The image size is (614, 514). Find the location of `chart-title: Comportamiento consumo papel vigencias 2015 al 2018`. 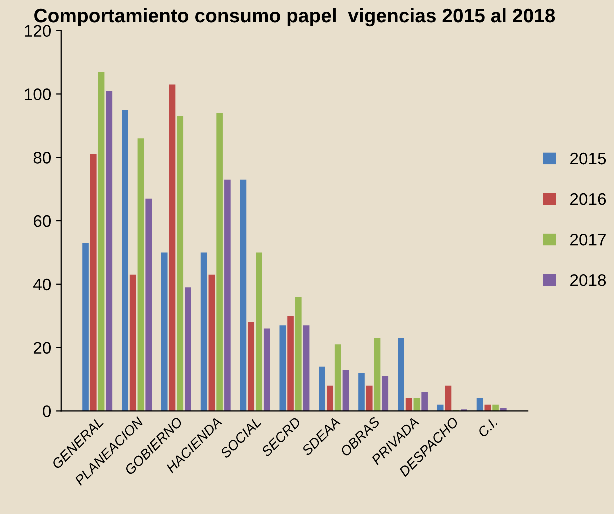

chart-title: Comportamiento consumo papel vigencias 2015 al 2018 is located at coordinates (295, 17).